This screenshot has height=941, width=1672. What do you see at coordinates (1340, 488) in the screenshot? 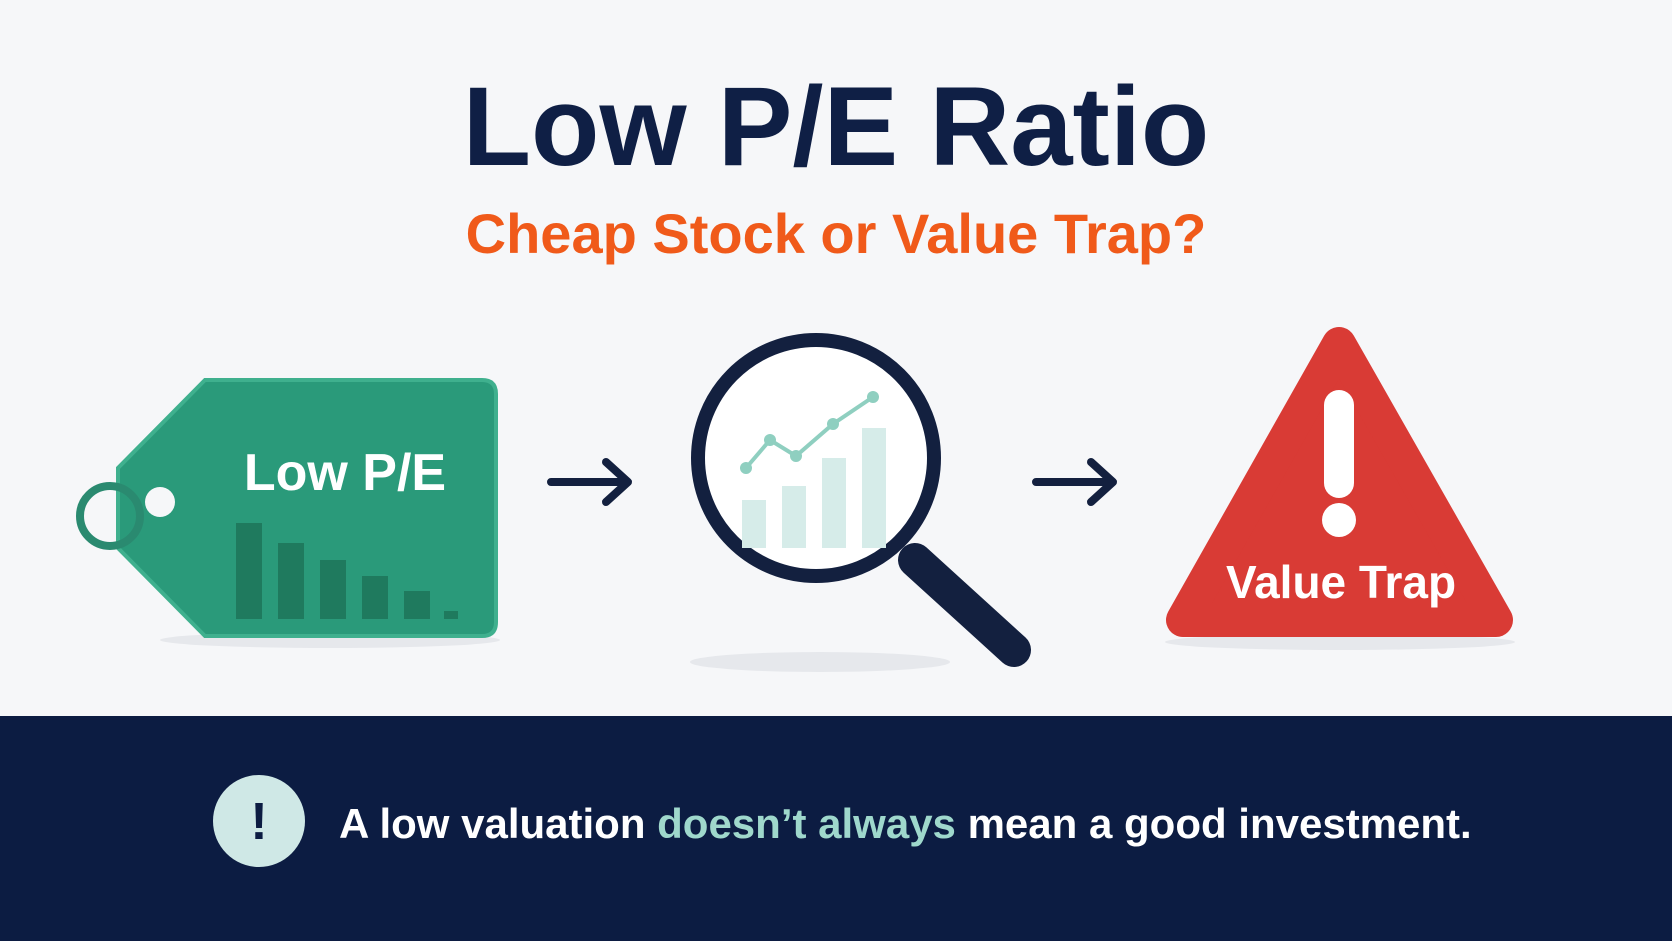
I see `warning-triangle: Value Trap` at bounding box center [1340, 488].